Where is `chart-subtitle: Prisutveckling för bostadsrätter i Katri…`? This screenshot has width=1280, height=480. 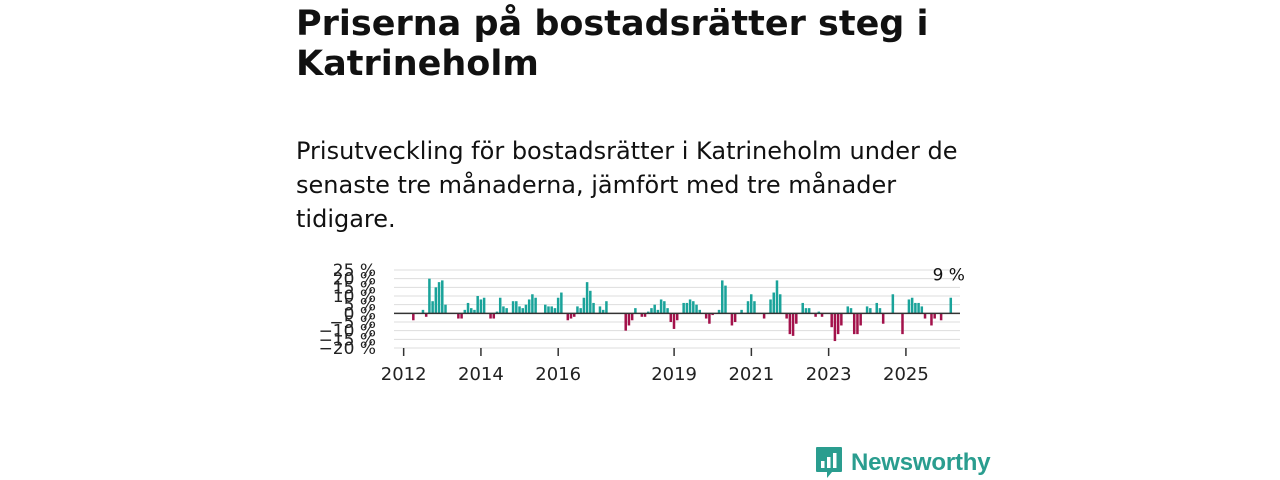 chart-subtitle: Prisutveckling för bostadsrätter i Katri… is located at coordinates (627, 185).